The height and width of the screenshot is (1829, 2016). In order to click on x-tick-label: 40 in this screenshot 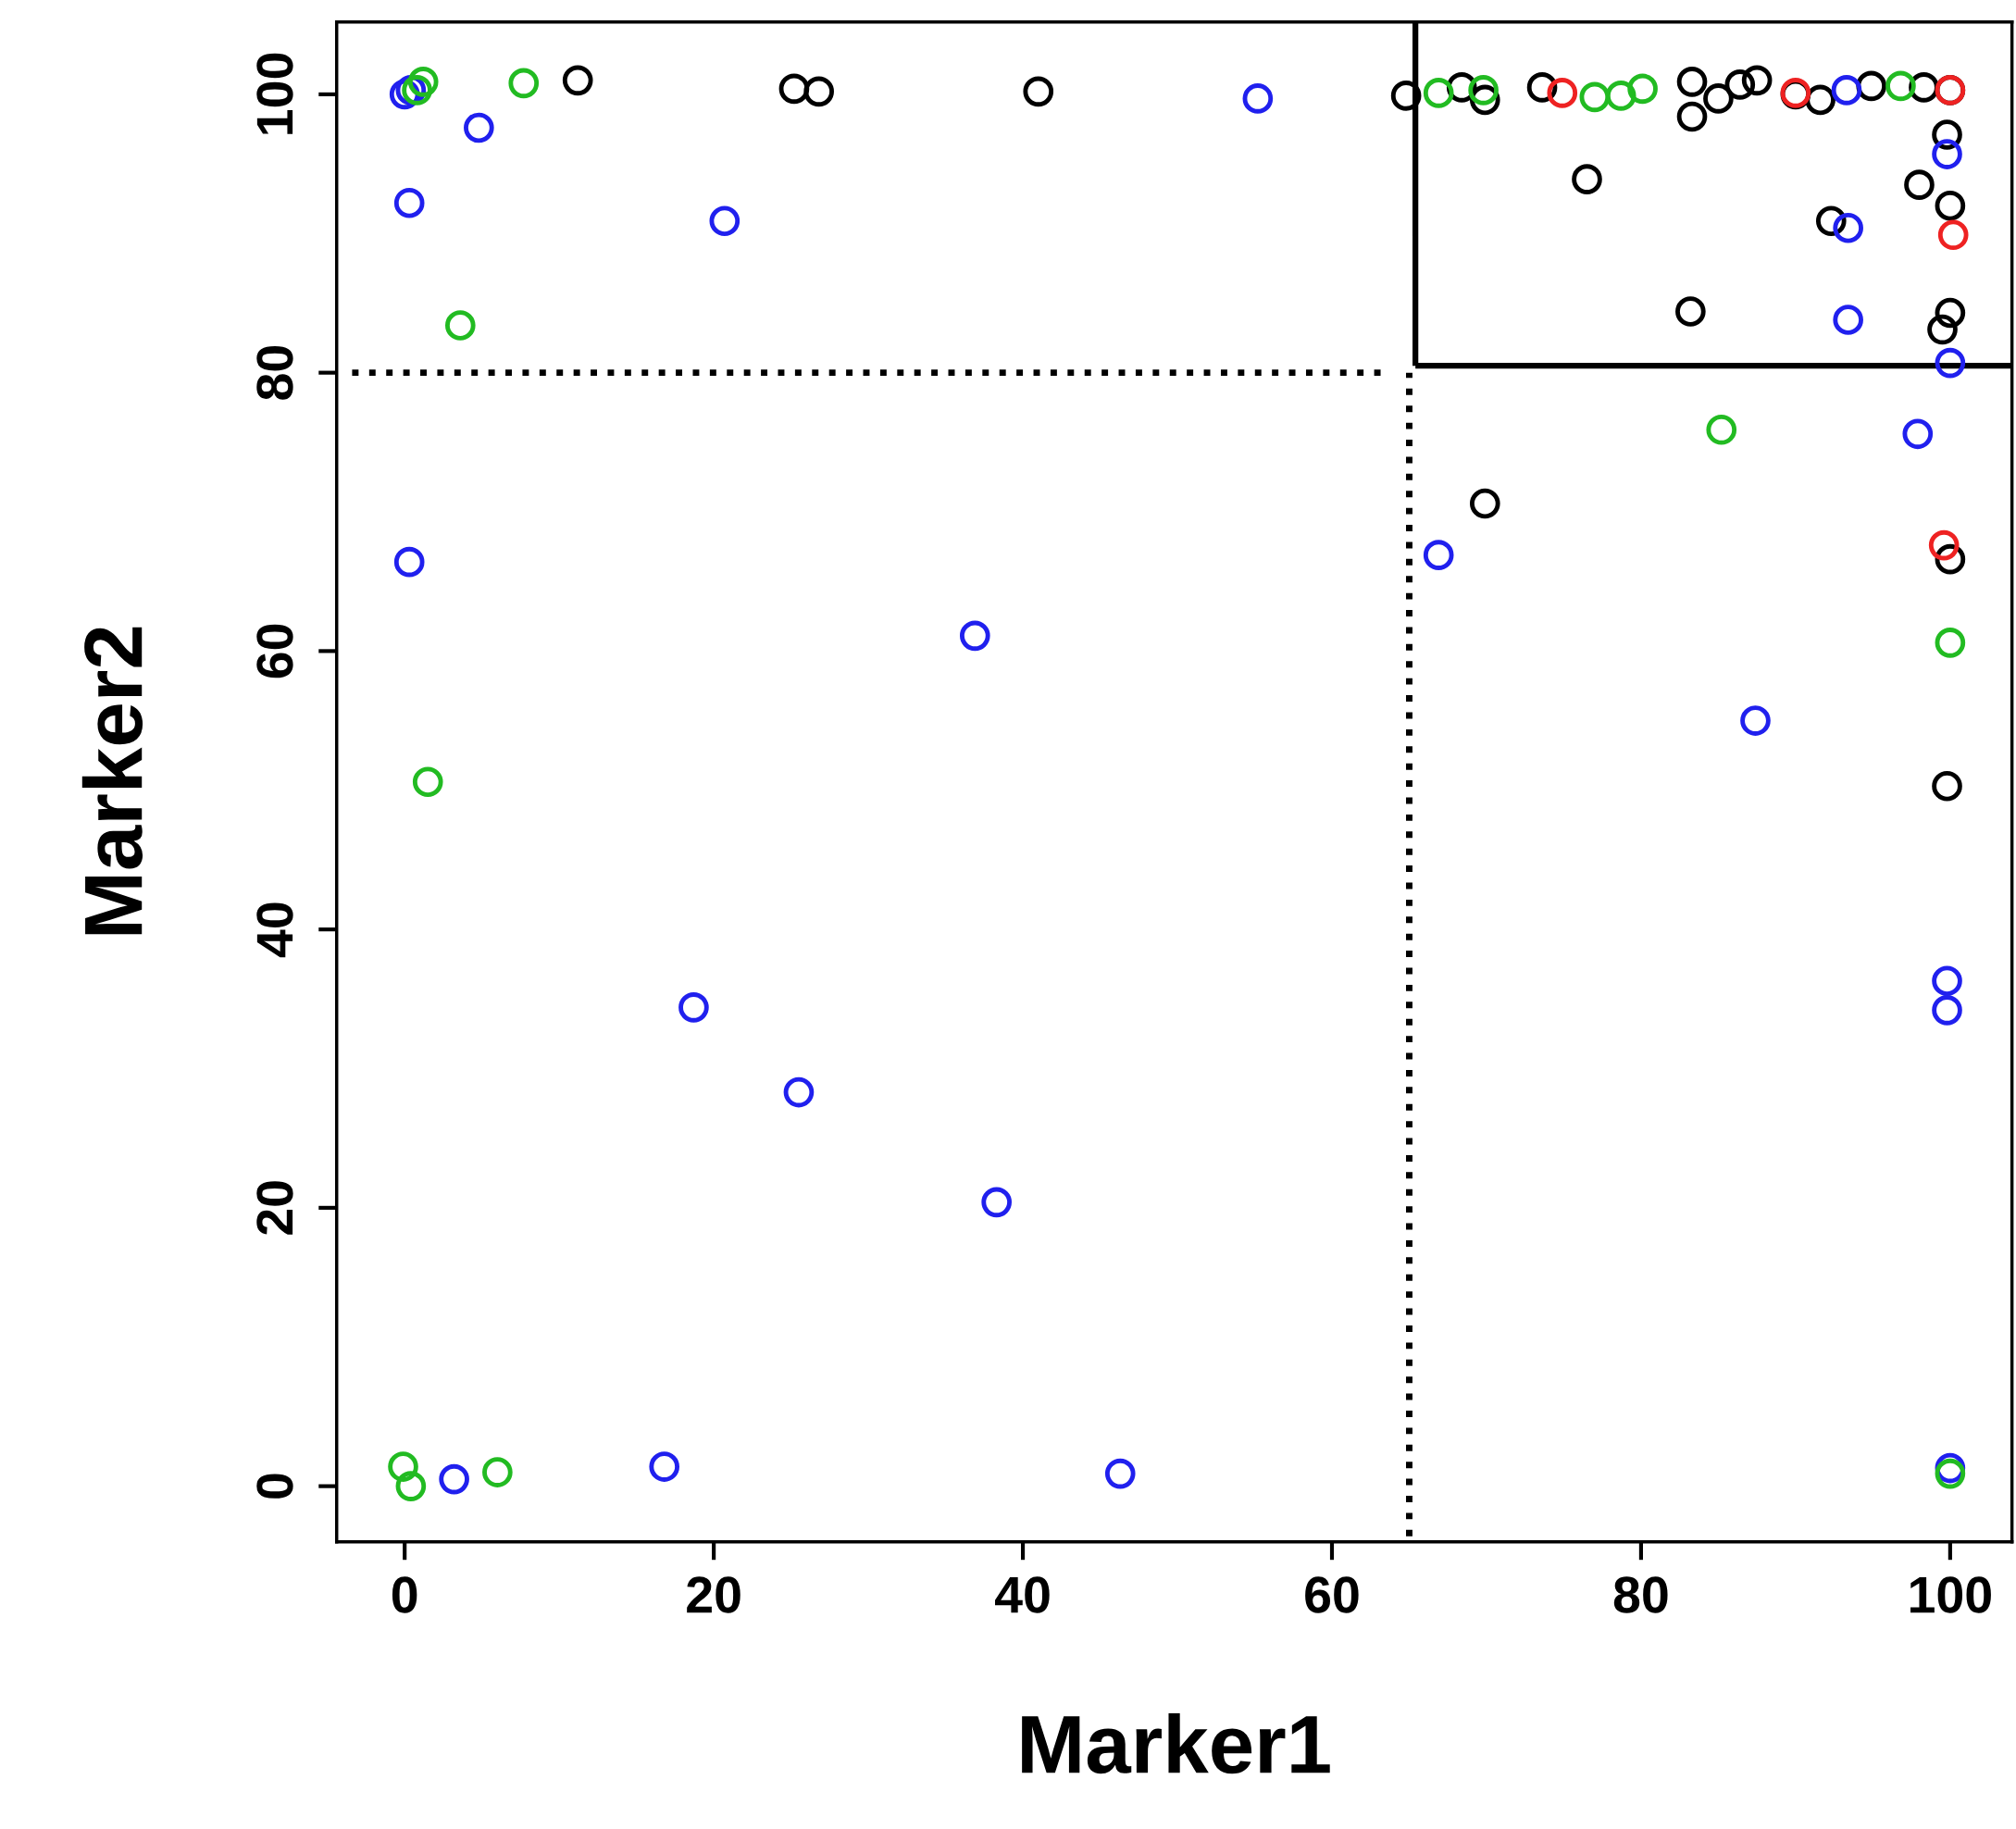, I will do `click(1022, 1595)`.